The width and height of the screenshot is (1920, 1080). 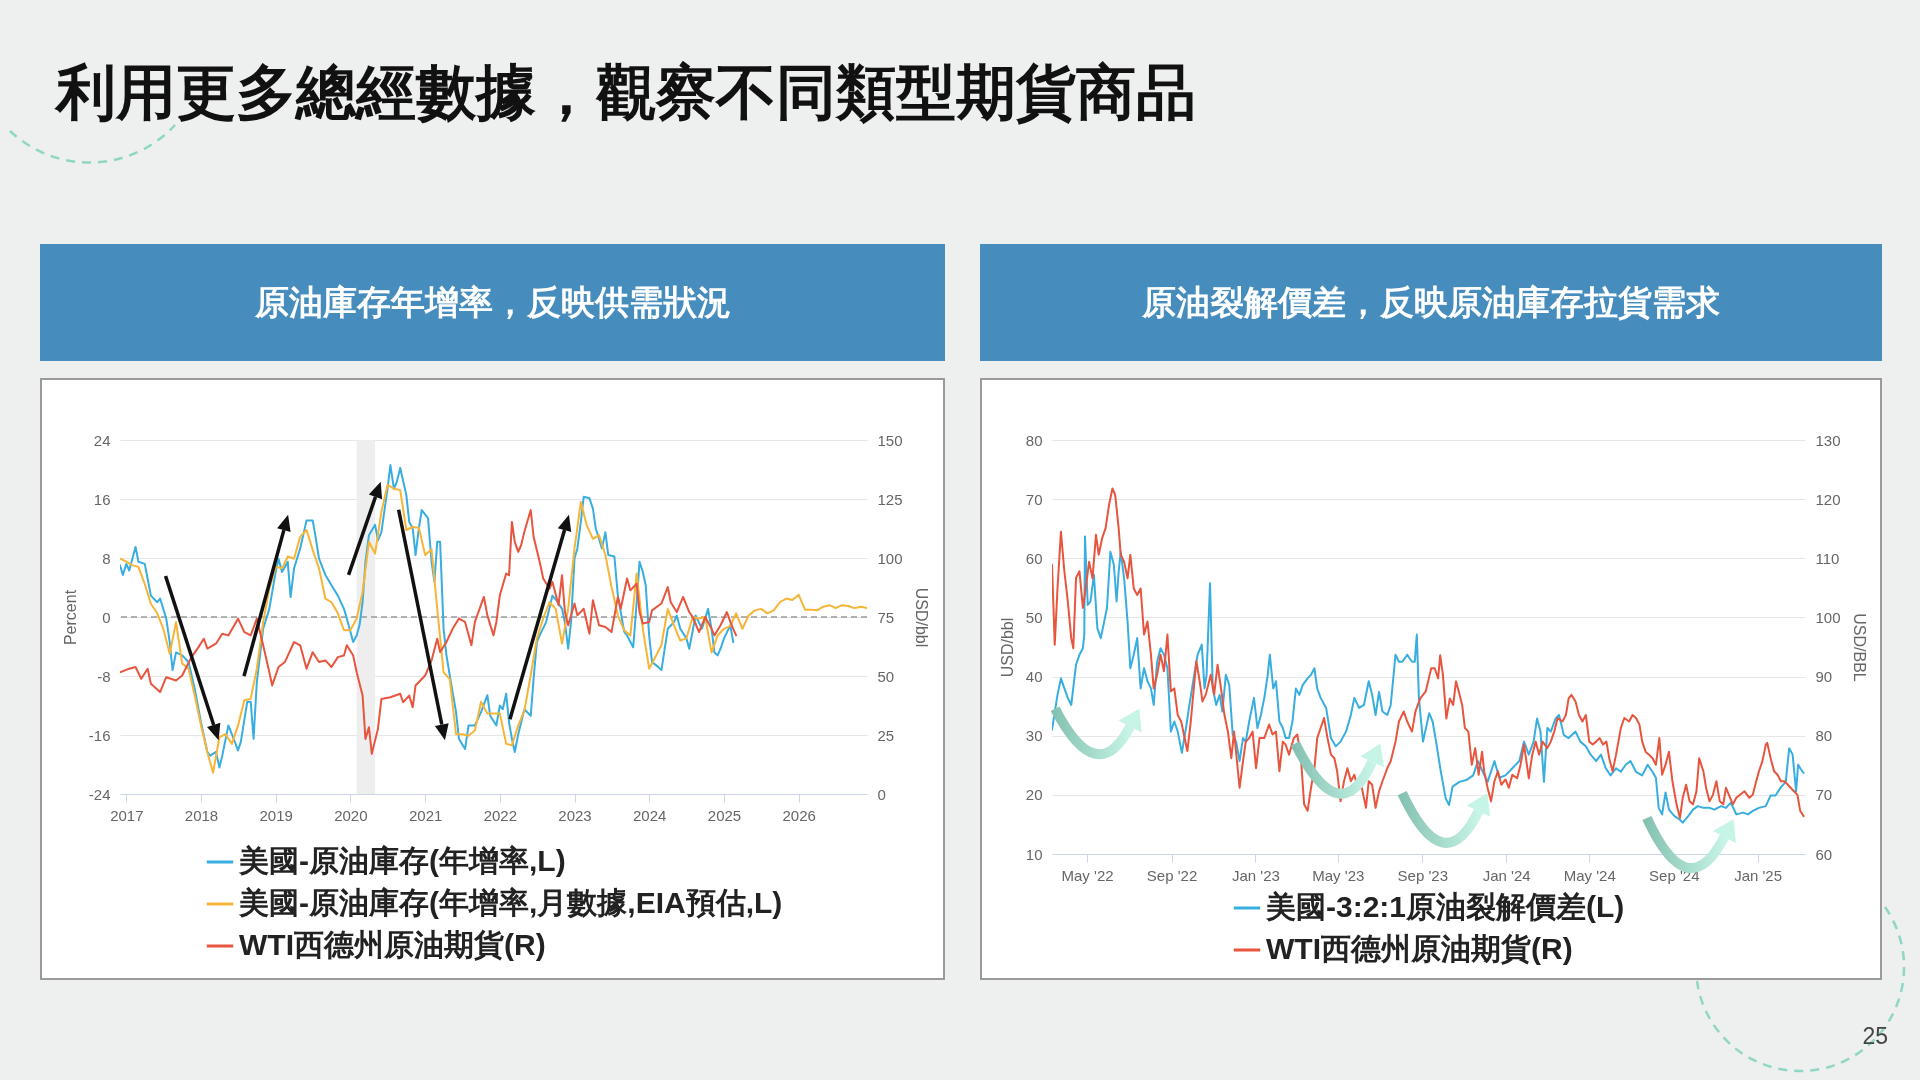 I want to click on x-tick-label: 2025, so click(x=724, y=815).